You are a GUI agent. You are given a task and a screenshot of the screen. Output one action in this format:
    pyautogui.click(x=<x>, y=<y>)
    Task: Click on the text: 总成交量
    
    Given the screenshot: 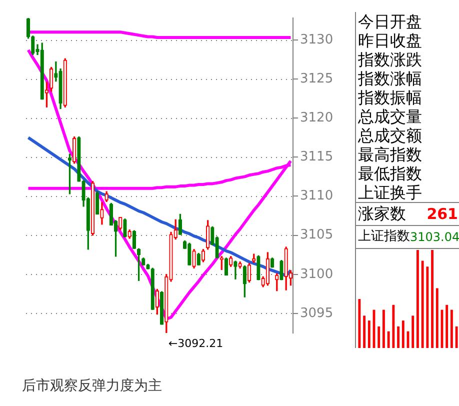 What is the action you would take?
    pyautogui.click(x=390, y=116)
    